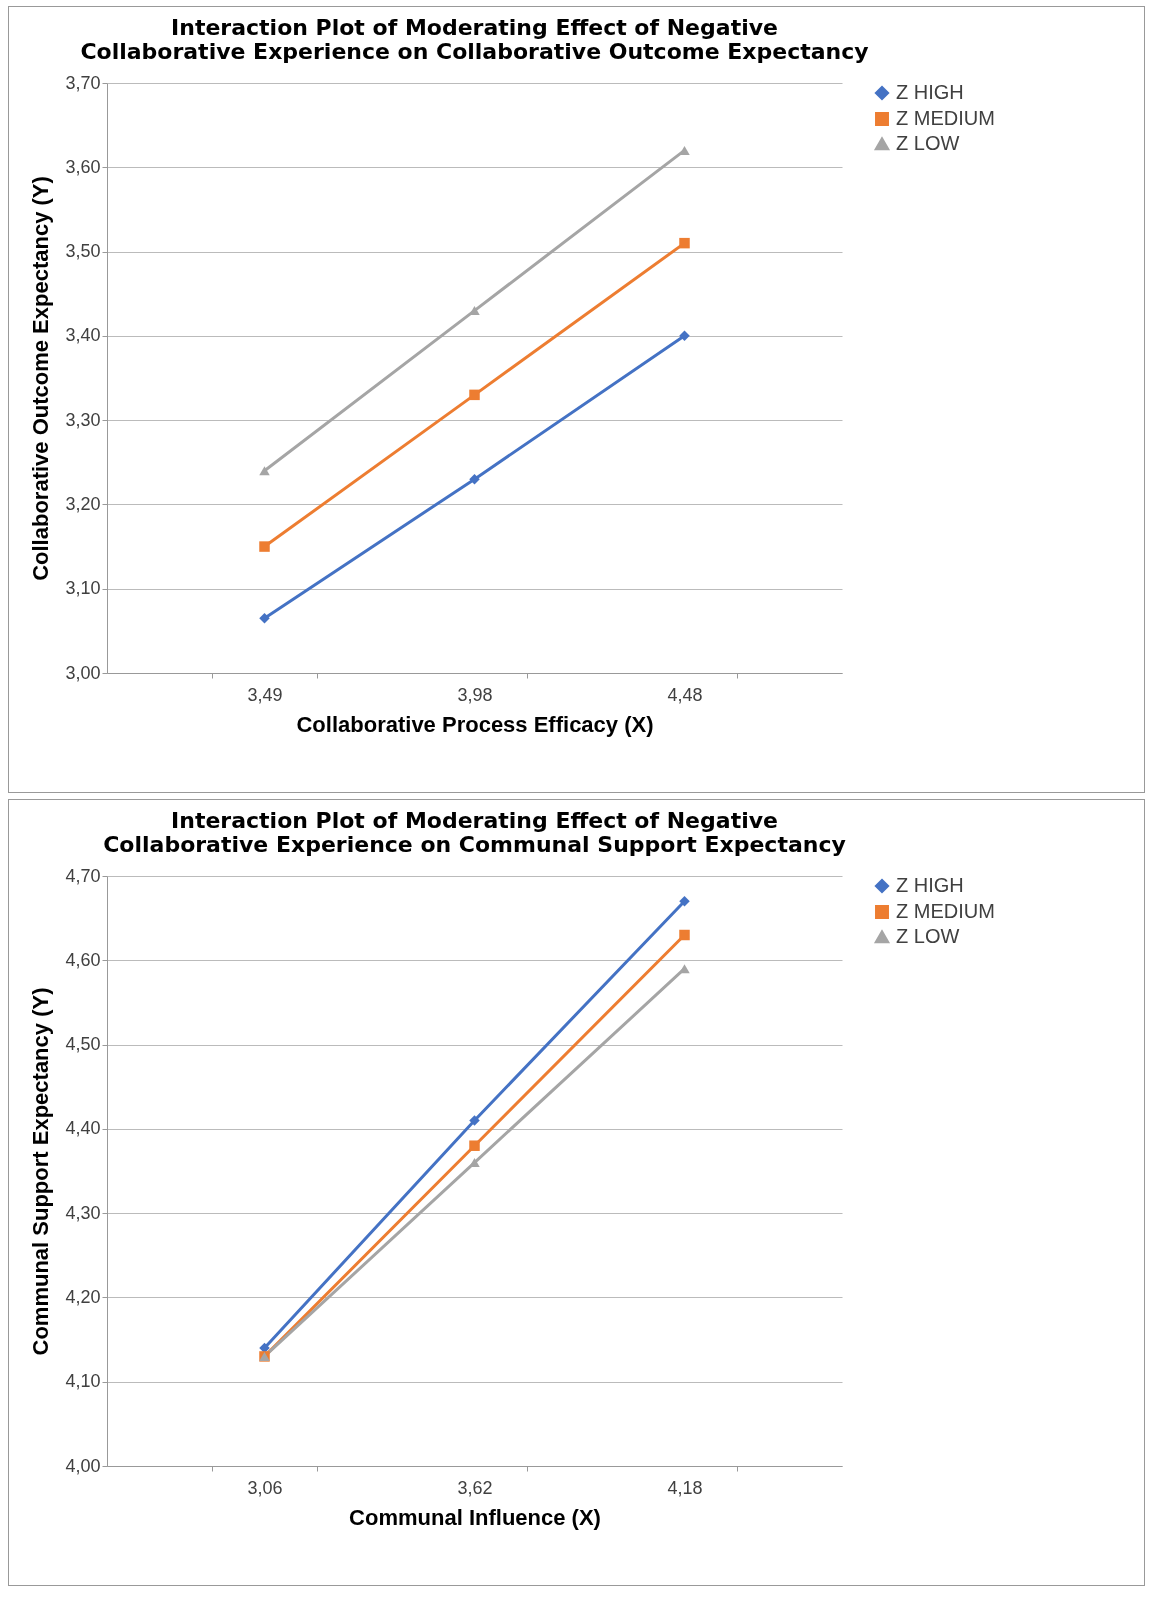  Describe the element at coordinates (83, 875) in the screenshot. I see `y-tick-label: 4,70` at that location.